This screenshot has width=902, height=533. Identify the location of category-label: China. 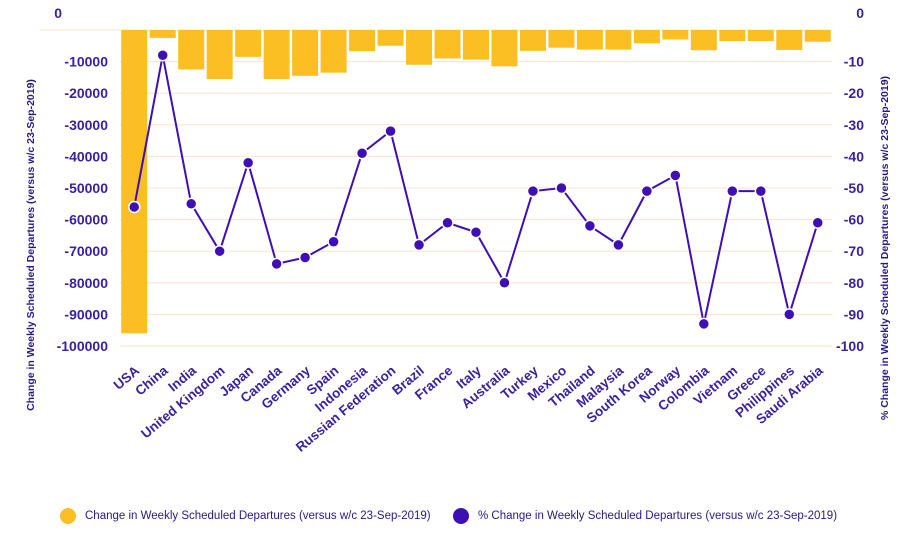
(151, 381).